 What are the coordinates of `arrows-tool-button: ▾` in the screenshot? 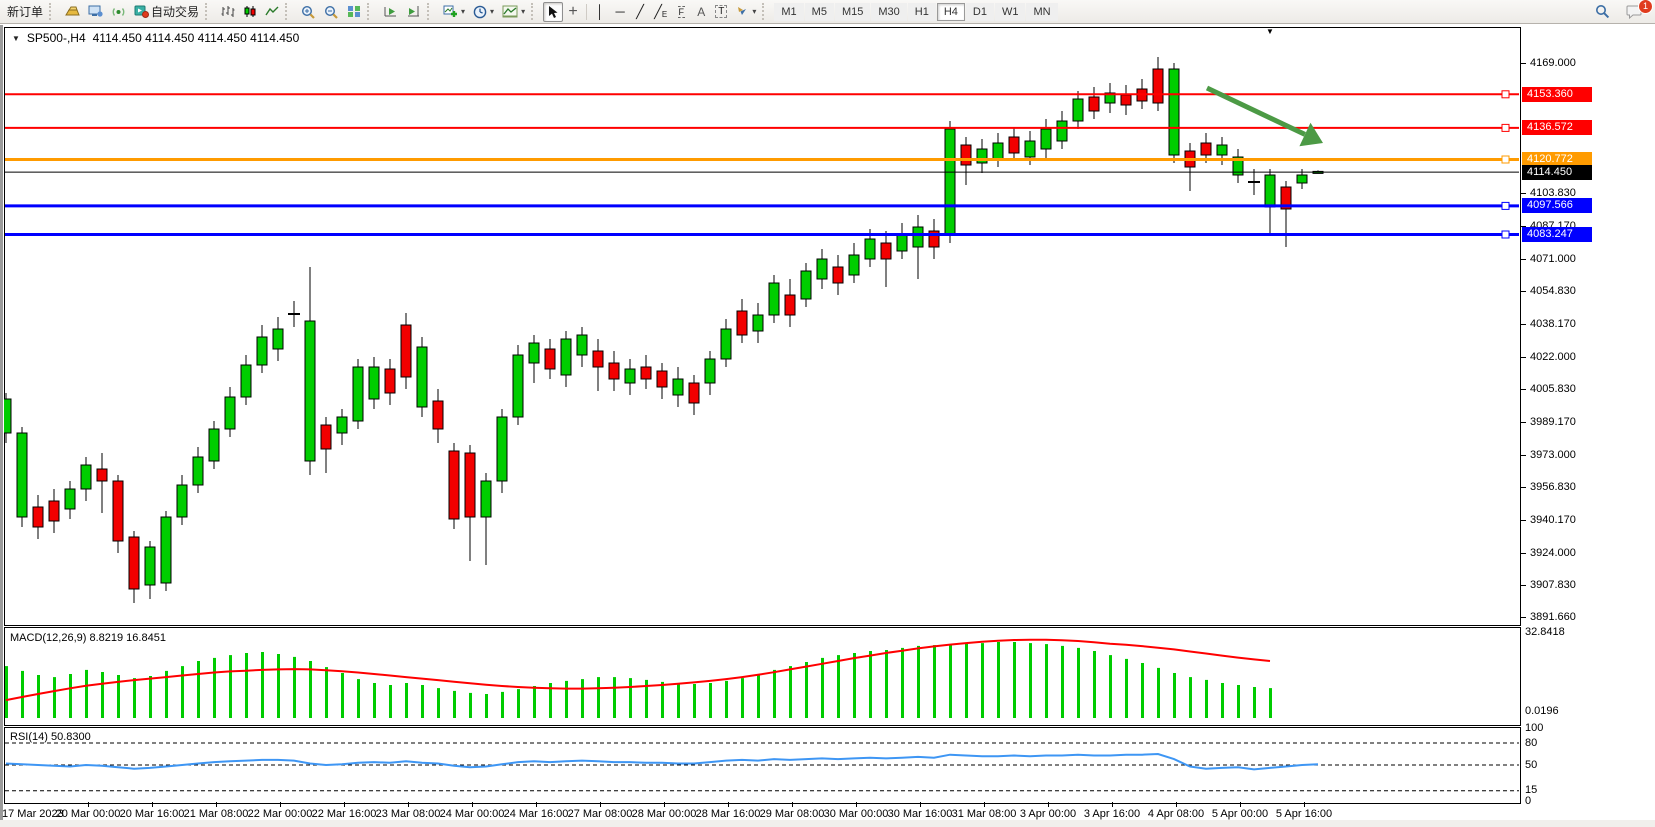 It's located at (745, 12).